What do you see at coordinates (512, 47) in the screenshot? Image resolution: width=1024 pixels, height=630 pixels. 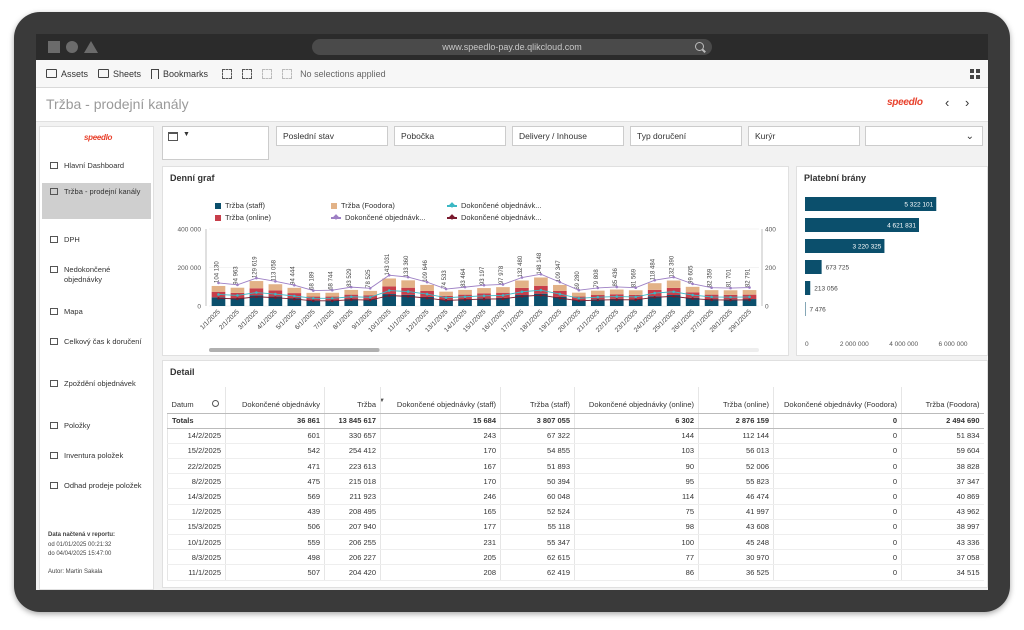 I see `url-bar: www.speedlo-pay.de.qlikcloud.com` at bounding box center [512, 47].